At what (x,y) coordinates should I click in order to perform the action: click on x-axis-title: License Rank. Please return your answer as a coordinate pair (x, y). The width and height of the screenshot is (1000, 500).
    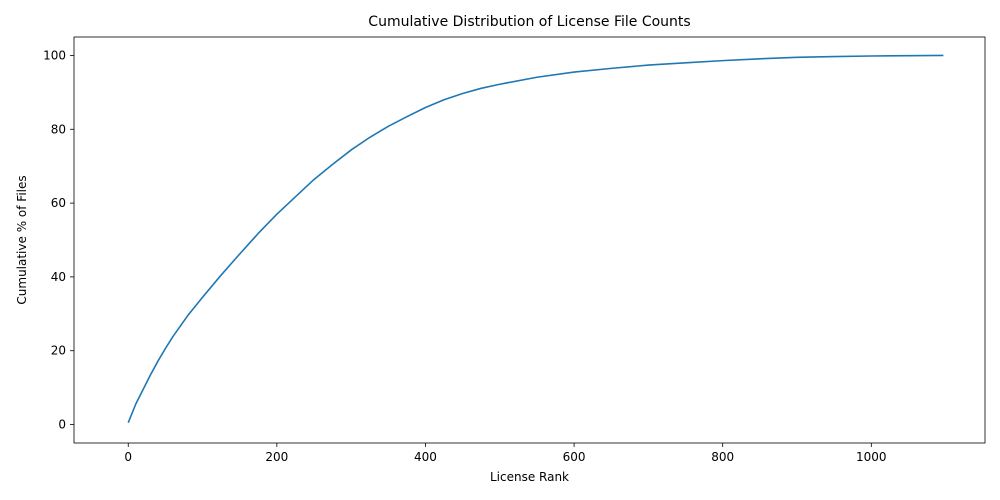
    Looking at the image, I should click on (529, 477).